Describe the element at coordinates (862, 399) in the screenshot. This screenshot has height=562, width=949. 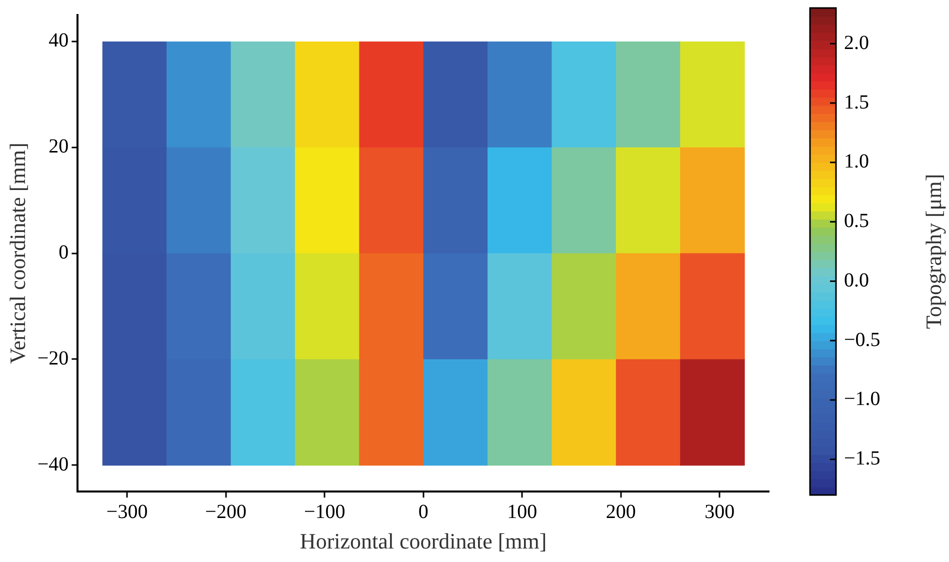
I see `color-bar-label: −1.0` at that location.